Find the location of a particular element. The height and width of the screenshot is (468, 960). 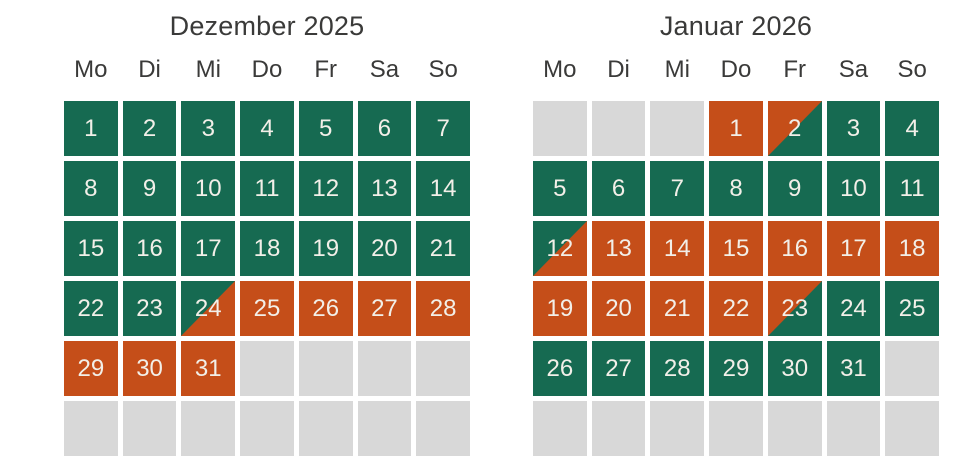

month-title: Januar 2026 is located at coordinates (736, 26).